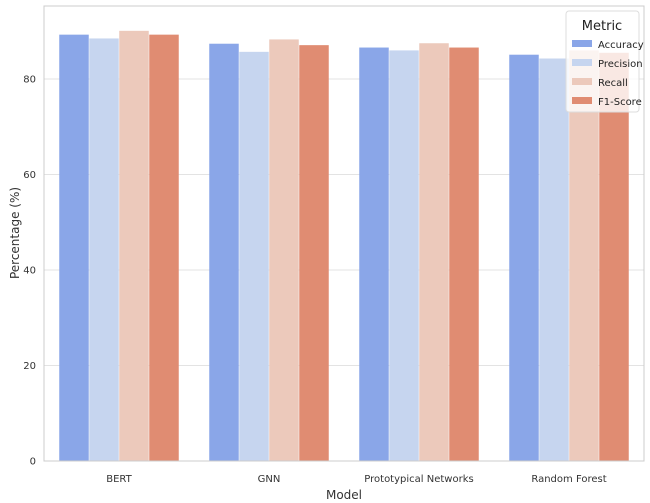 This screenshot has height=503, width=650. What do you see at coordinates (418, 479) in the screenshot?
I see `x-tick-label: Prototypical Networks` at bounding box center [418, 479].